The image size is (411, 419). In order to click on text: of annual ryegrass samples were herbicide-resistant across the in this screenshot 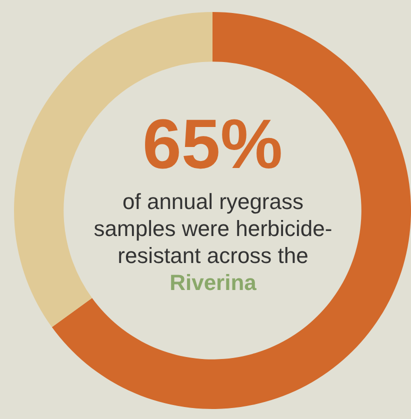, I will do `click(213, 228)`.